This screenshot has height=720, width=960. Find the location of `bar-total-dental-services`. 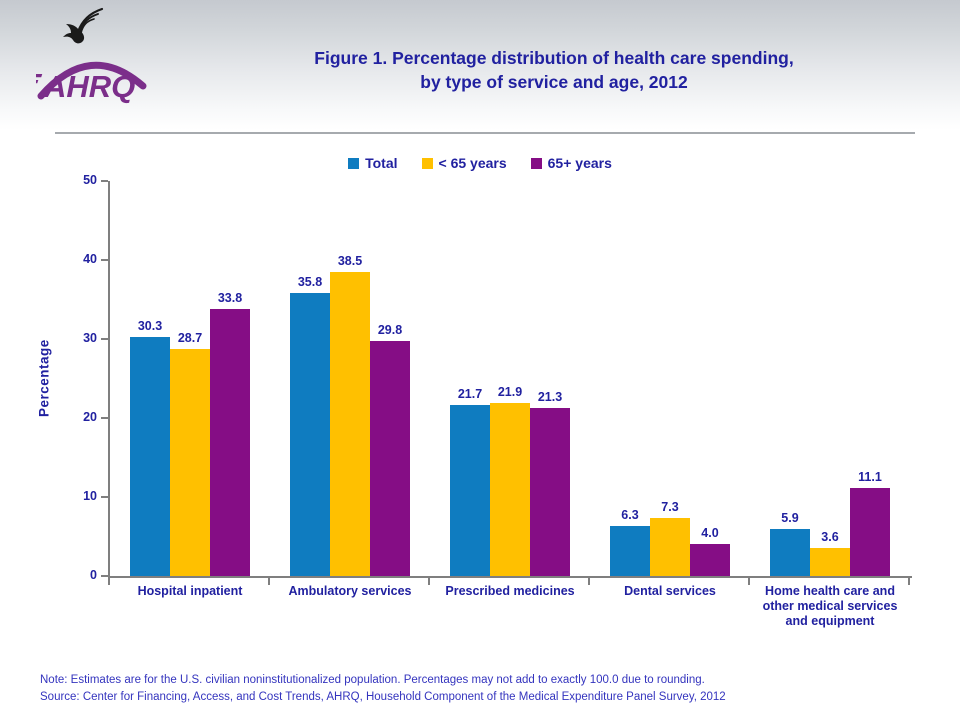

bar-total-dental-services is located at coordinates (630, 551).